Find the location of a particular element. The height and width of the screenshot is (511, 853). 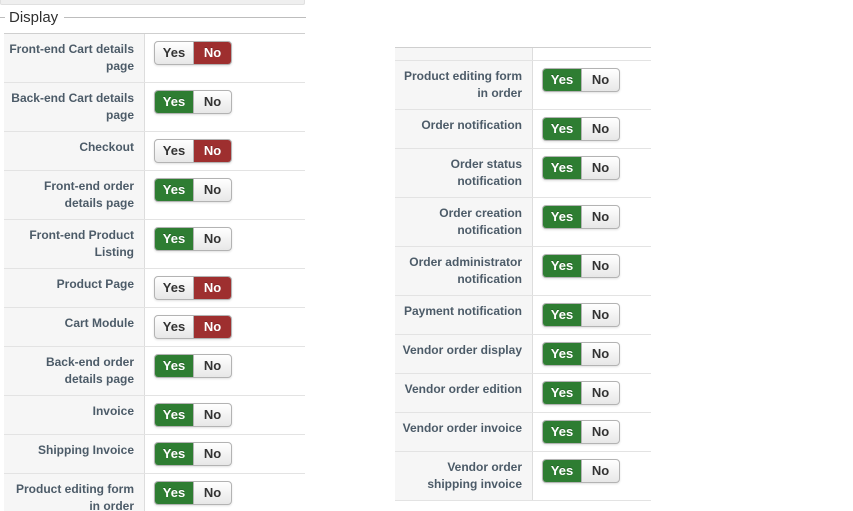

setting-row: Shipping Invoice Yes No is located at coordinates (154, 454).